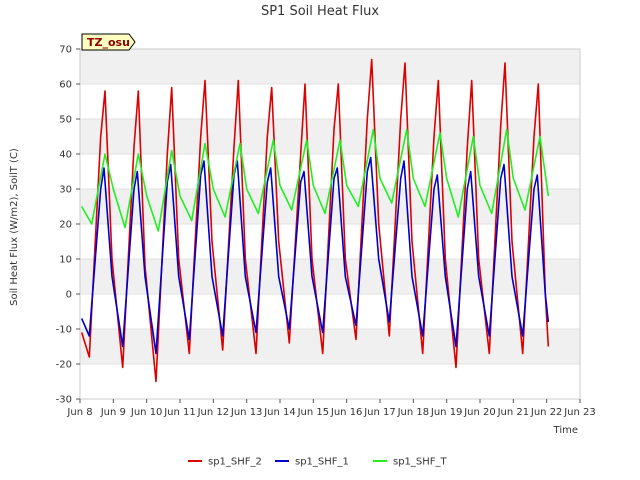  I want to click on x-tick-label: Jun 22, so click(546, 412).